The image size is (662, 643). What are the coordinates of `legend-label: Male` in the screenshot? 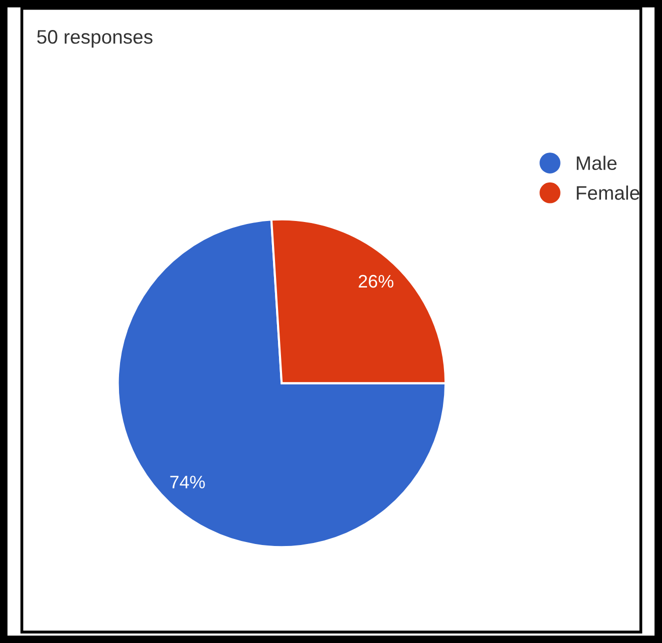 It's located at (596, 163).